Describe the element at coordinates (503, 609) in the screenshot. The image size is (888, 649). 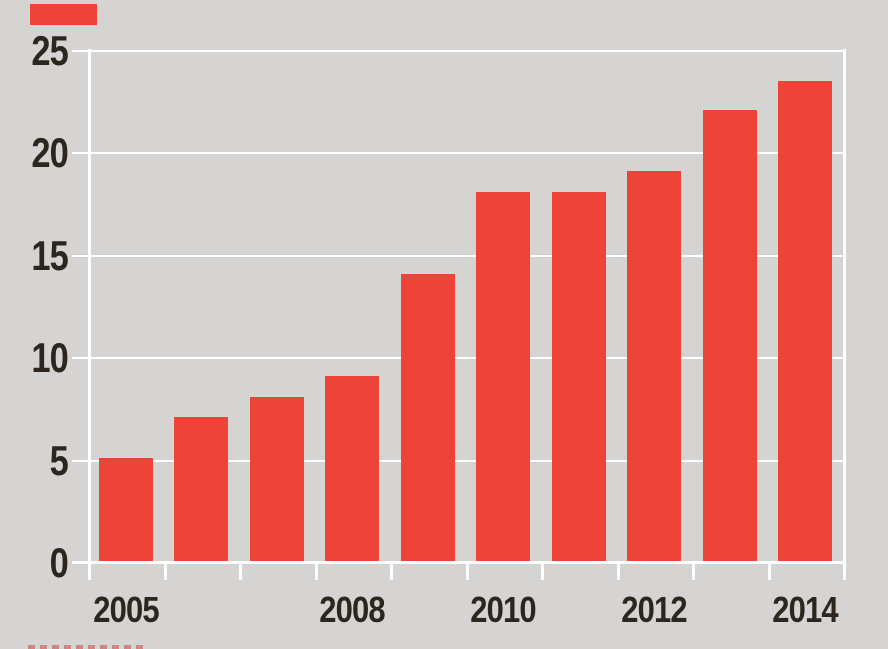
I see `x-axis-year-label: 2010` at that location.